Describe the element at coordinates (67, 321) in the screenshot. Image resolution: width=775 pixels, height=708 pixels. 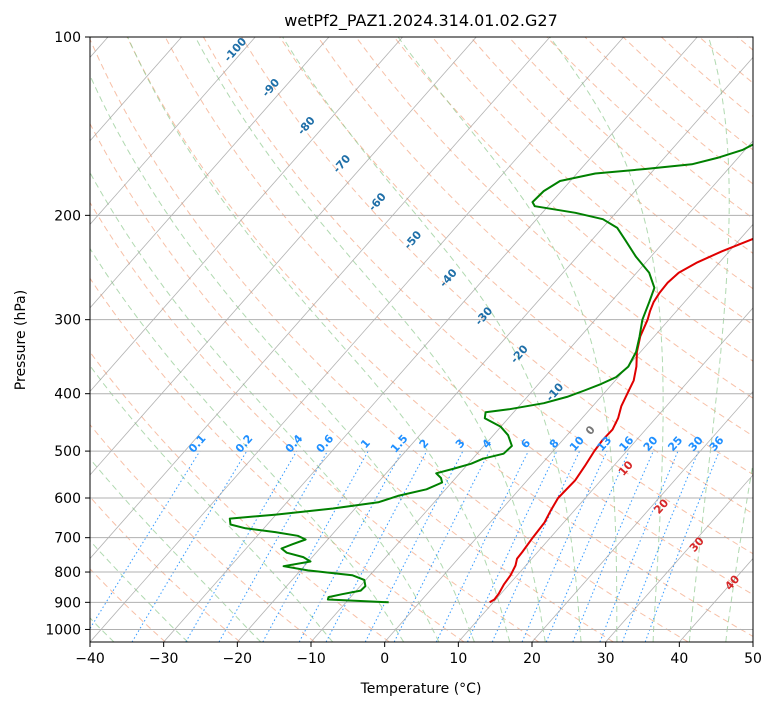
I see `y-tick-label: 300` at that location.